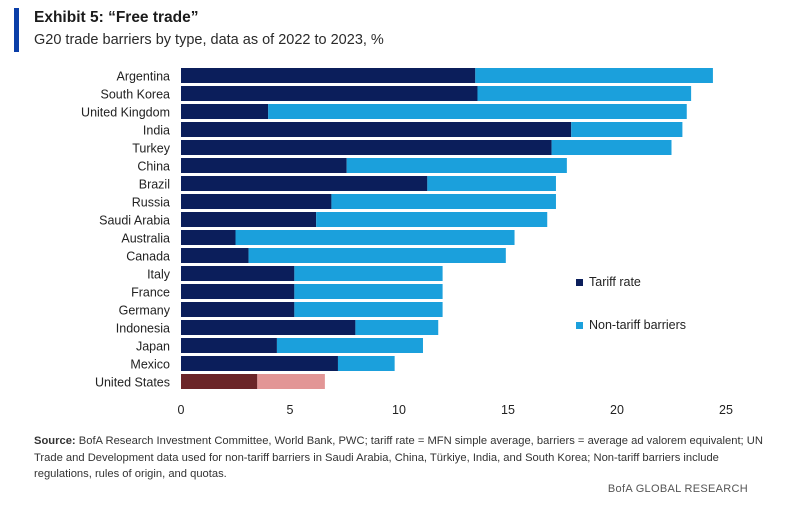 Image resolution: width=800 pixels, height=506 pixels. What do you see at coordinates (477, 111) in the screenshot?
I see `bar-united-kingdom-non-tariff-barriers` at bounding box center [477, 111].